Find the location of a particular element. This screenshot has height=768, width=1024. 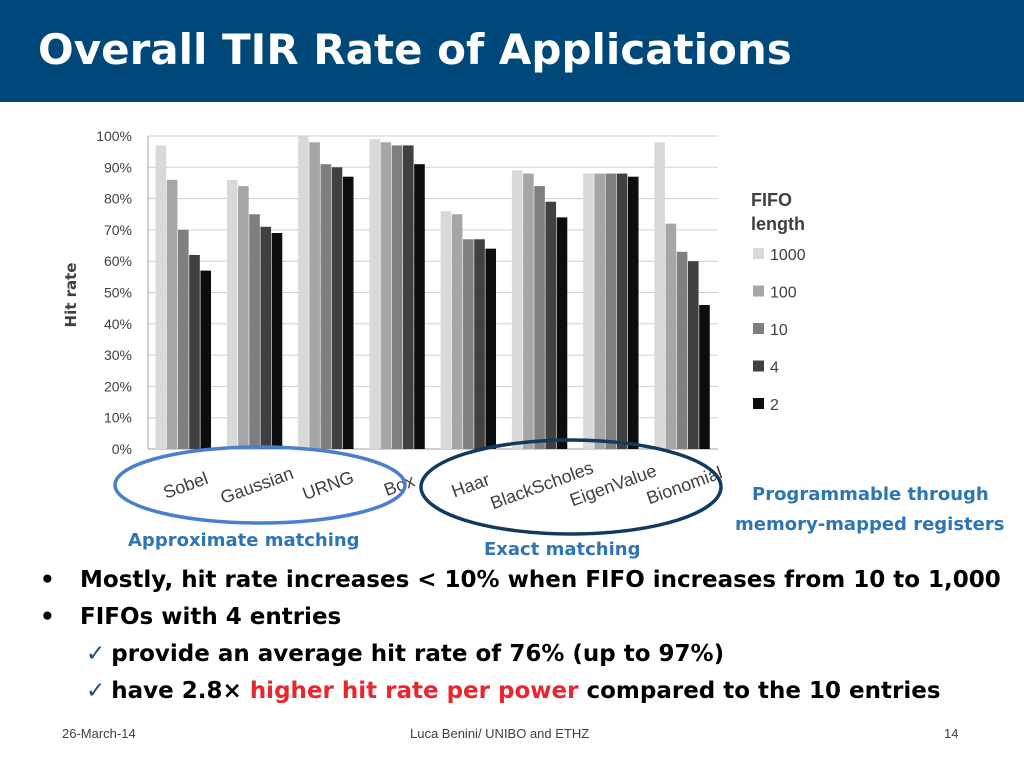

y-tick-label: 0% is located at coordinates (122, 449).